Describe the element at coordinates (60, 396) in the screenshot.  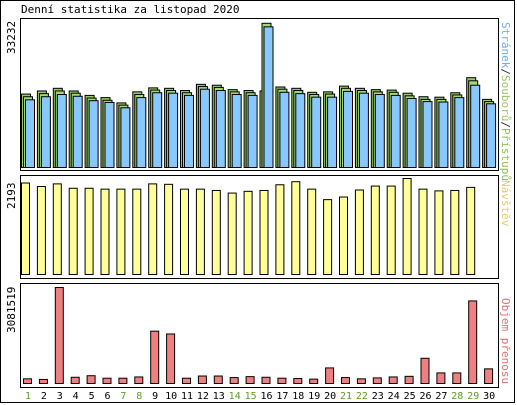
I see `day-label: 3` at that location.